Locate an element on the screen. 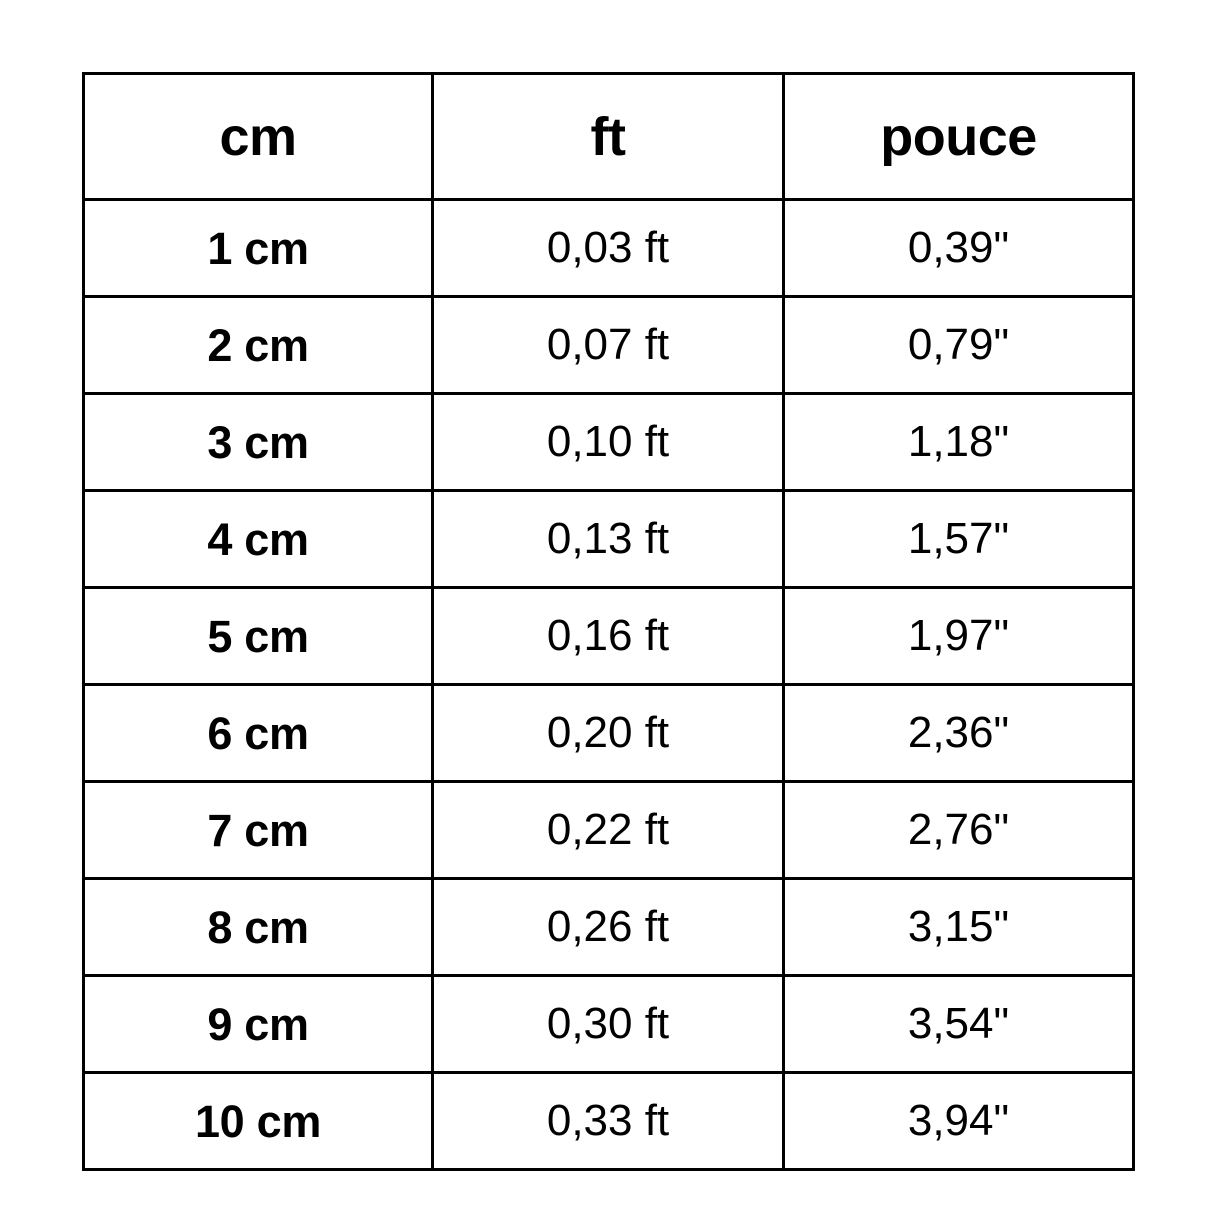  cell-ft: 0,13 ft is located at coordinates (608, 539).